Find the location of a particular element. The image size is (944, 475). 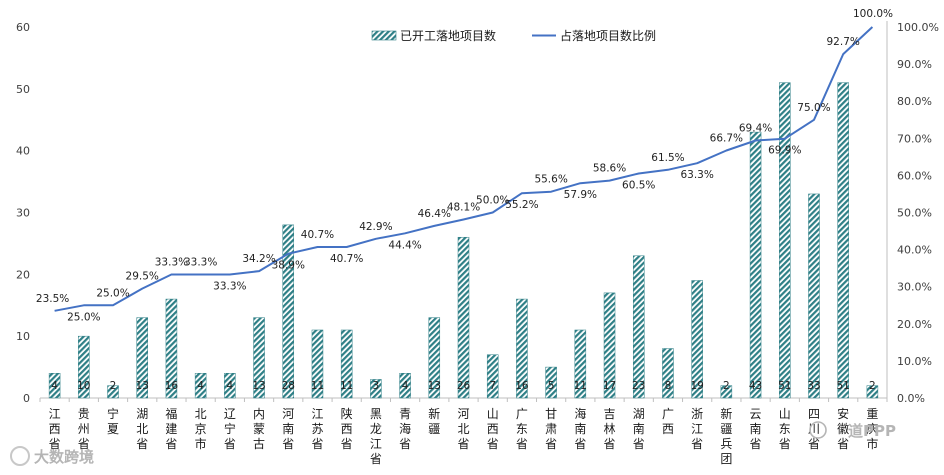

category-label: 吉林省 is located at coordinates (610, 429).